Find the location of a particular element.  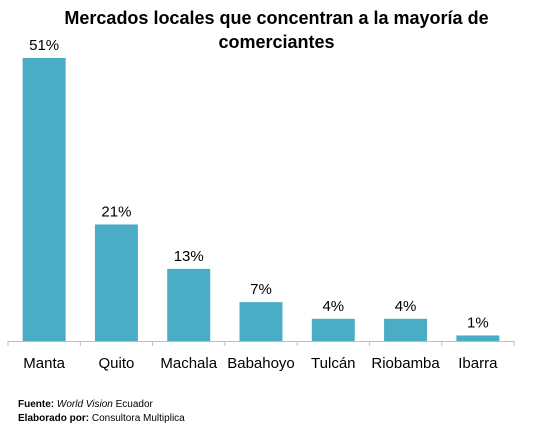

data-label-4: 4% is located at coordinates (333, 306).